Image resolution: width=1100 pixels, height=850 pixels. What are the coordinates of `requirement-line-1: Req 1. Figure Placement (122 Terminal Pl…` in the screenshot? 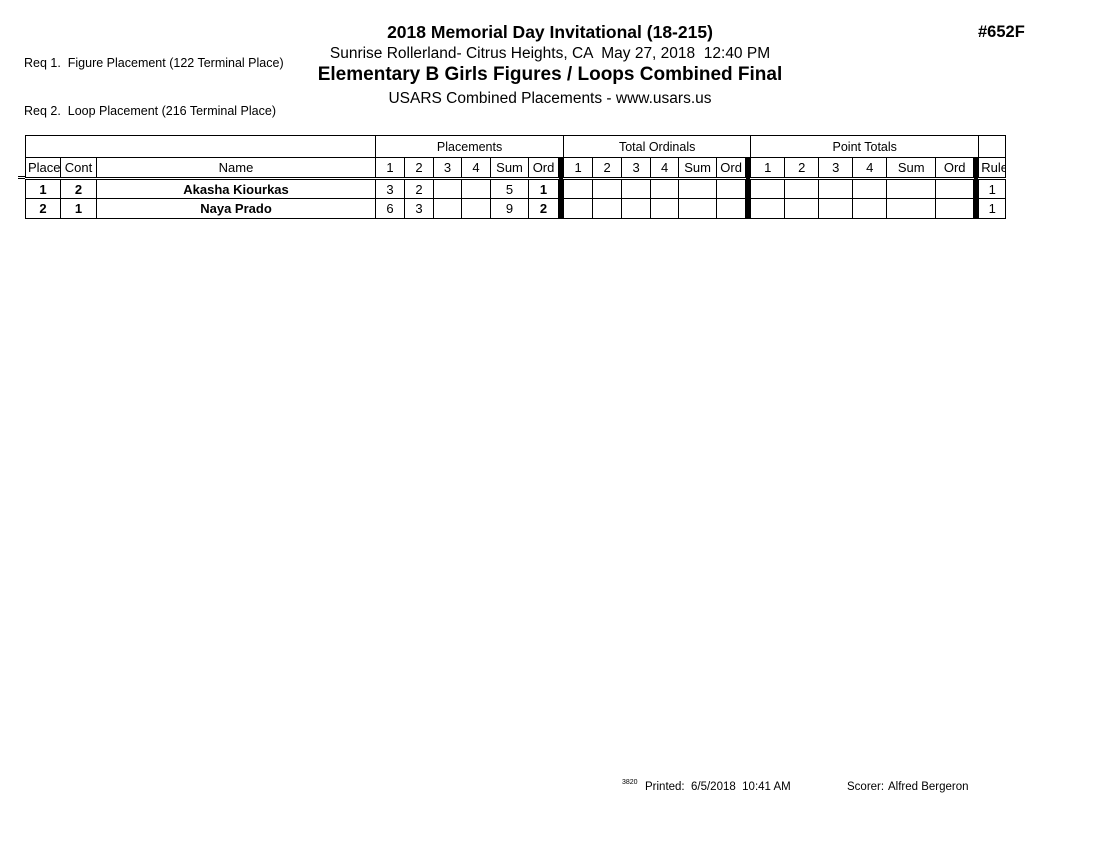 It's located at (154, 63).